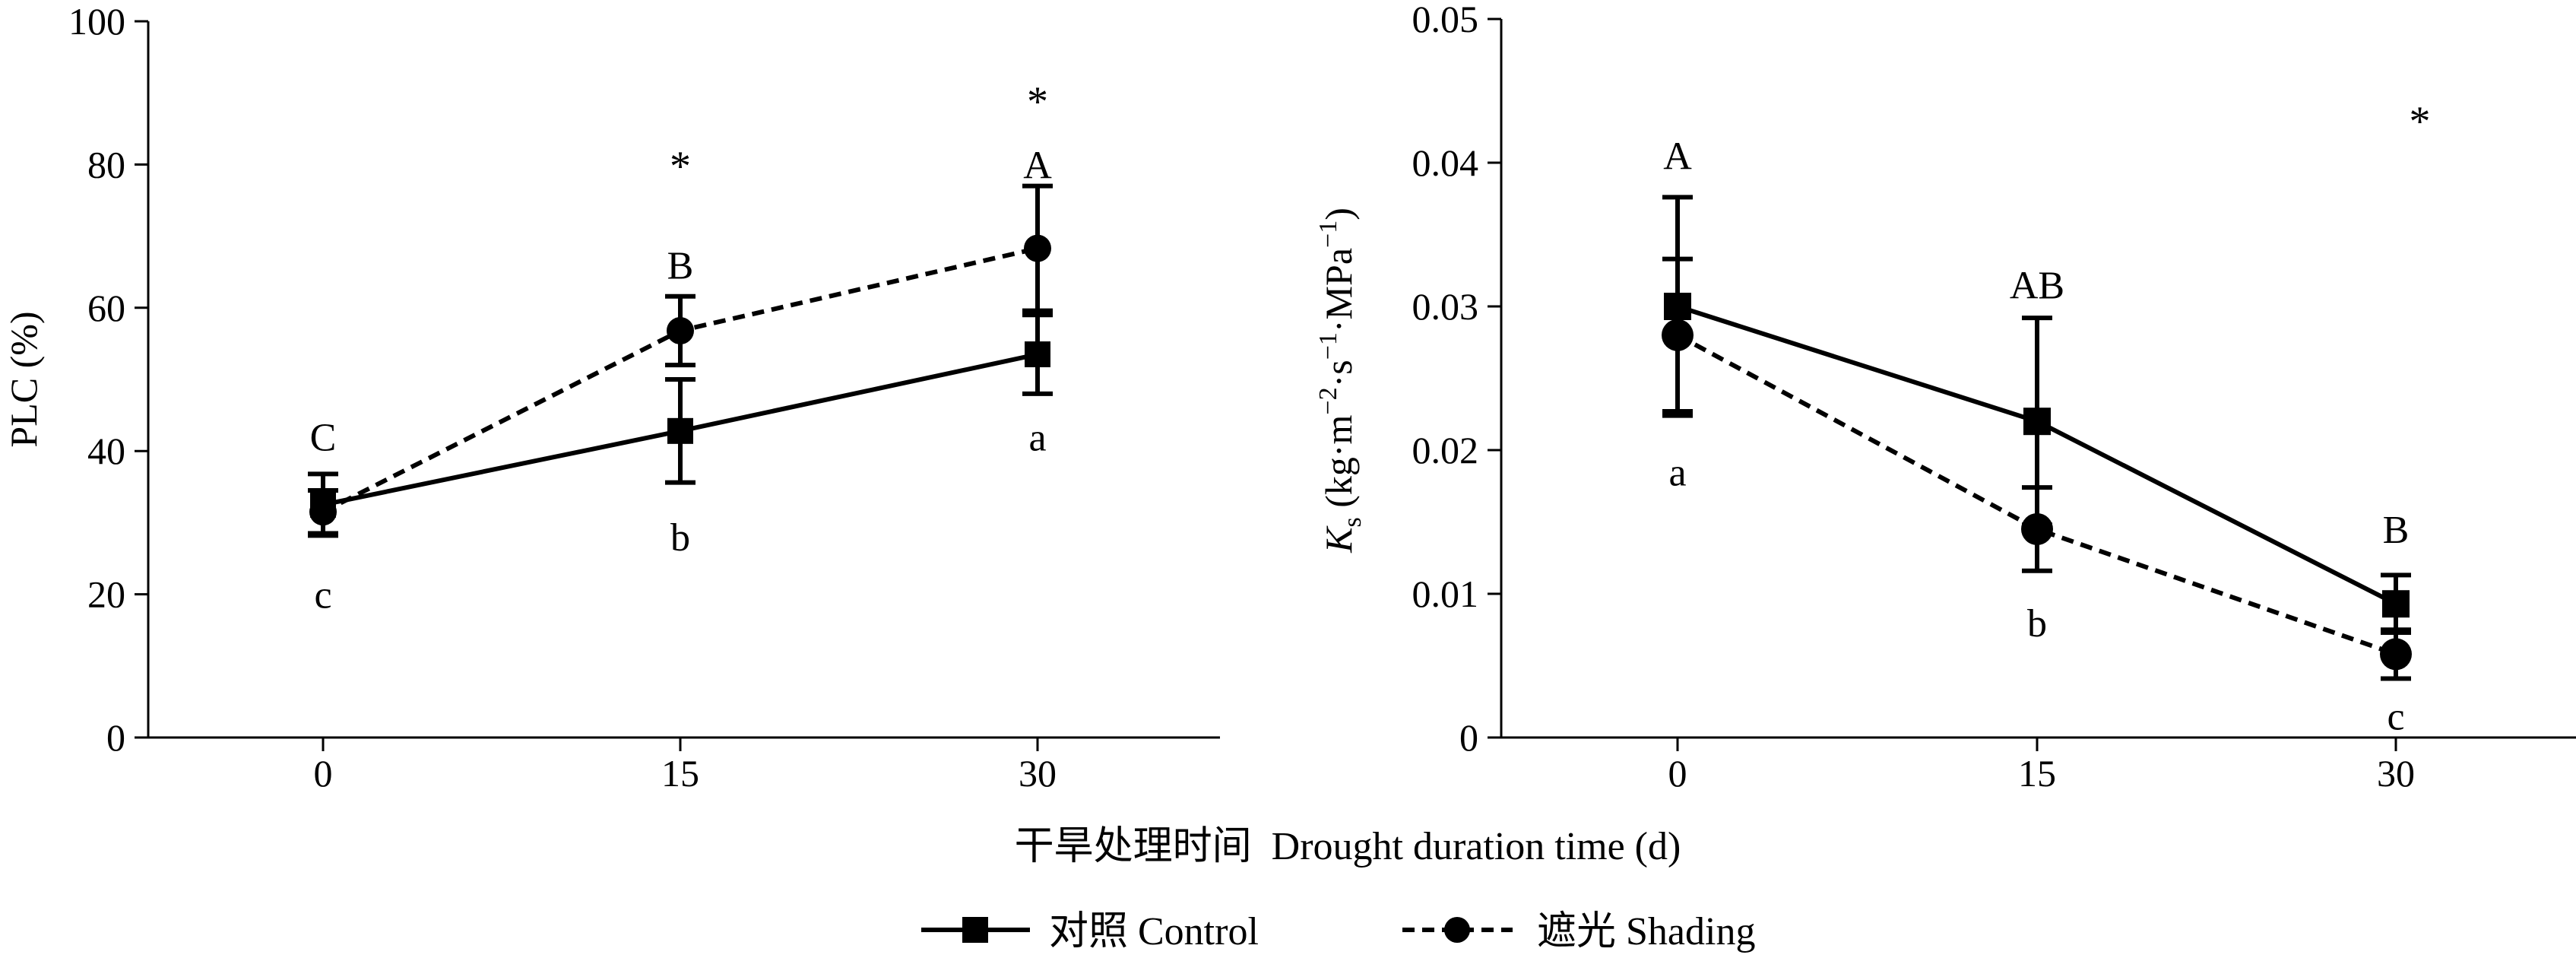  Describe the element at coordinates (2420, 121) in the screenshot. I see `ks-significance-star: *` at that location.